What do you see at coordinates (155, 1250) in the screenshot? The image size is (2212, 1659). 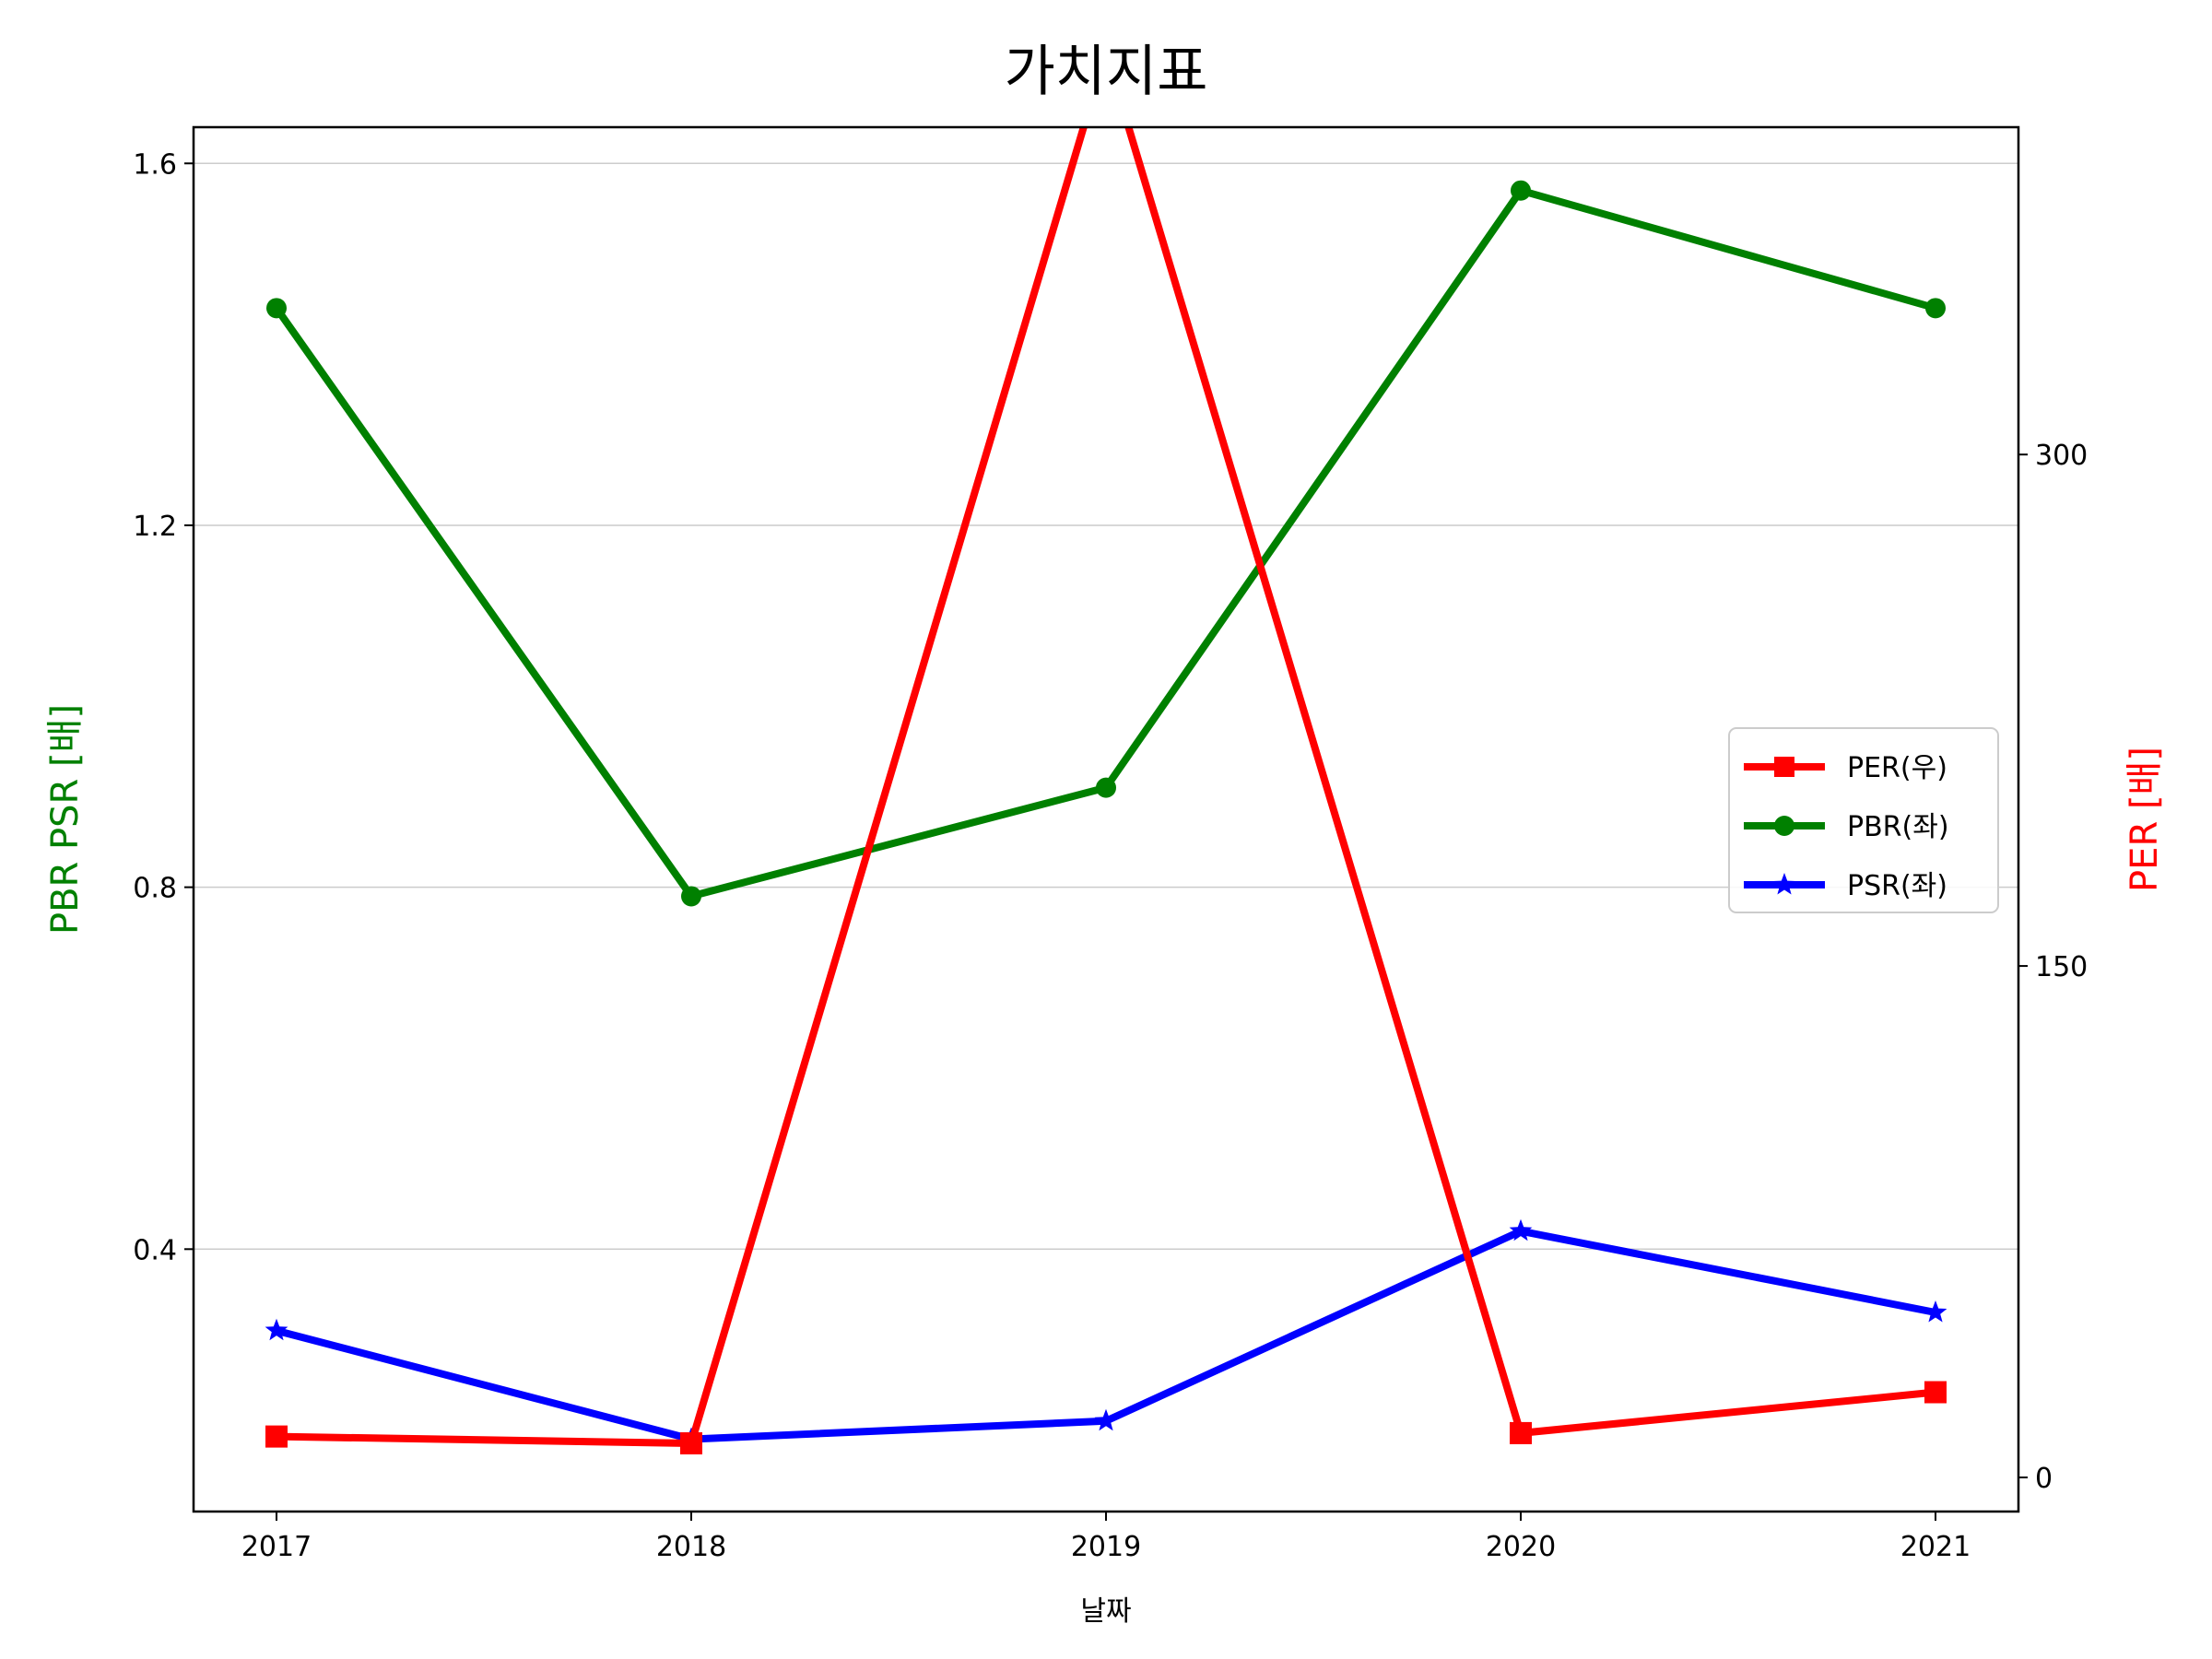 I see `left-tick-label: 0.4` at bounding box center [155, 1250].